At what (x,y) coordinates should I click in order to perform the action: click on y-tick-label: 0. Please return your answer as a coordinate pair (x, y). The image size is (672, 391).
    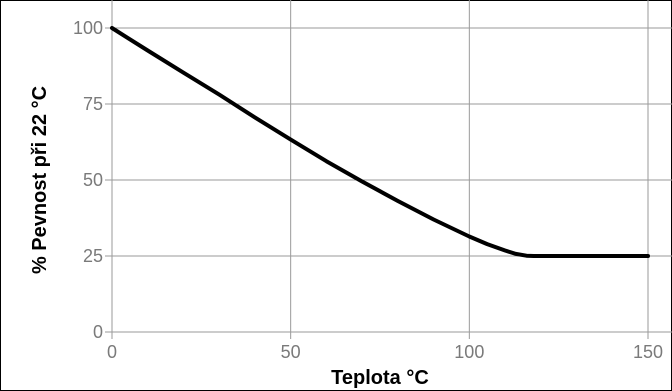
    Looking at the image, I should click on (98, 332).